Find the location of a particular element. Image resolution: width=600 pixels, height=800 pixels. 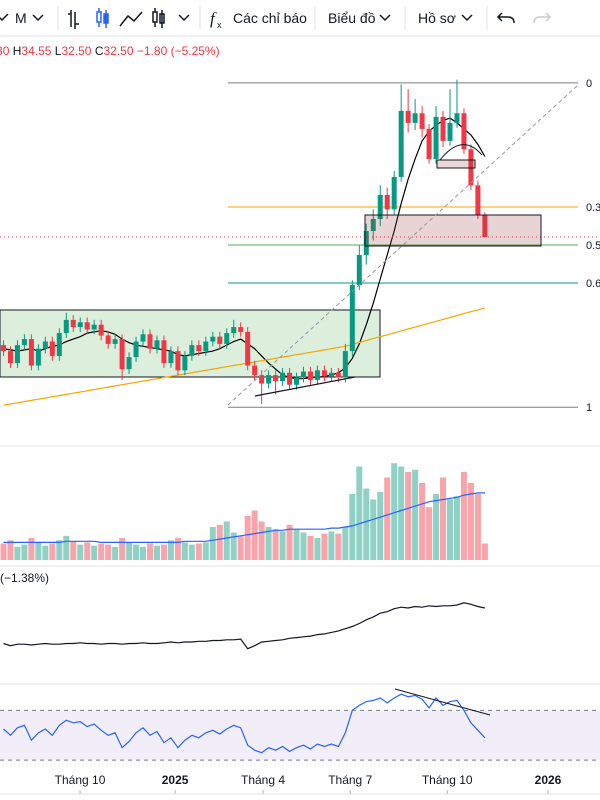

header-value: 32.50 is located at coordinates (119, 51).